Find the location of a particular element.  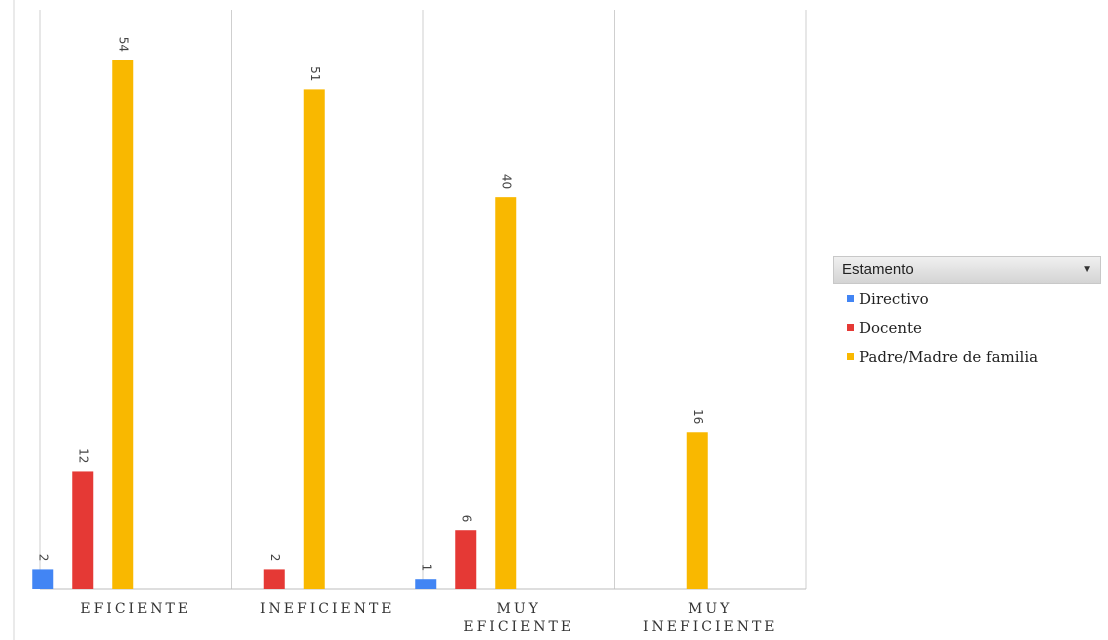

legend-item: Docente is located at coordinates (967, 327).